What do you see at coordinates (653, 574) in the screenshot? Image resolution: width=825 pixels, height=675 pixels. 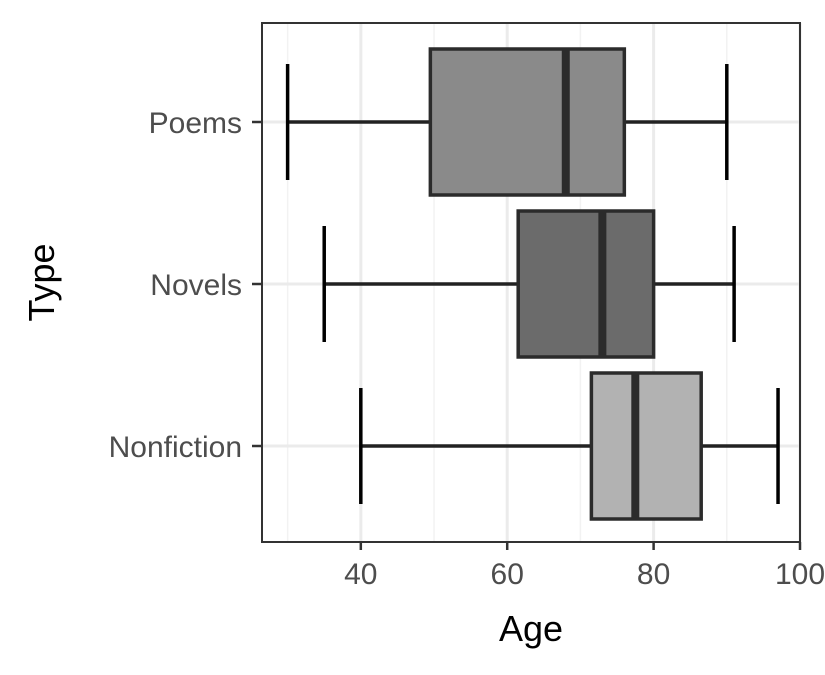 I see `x-tick-label: 80` at bounding box center [653, 574].